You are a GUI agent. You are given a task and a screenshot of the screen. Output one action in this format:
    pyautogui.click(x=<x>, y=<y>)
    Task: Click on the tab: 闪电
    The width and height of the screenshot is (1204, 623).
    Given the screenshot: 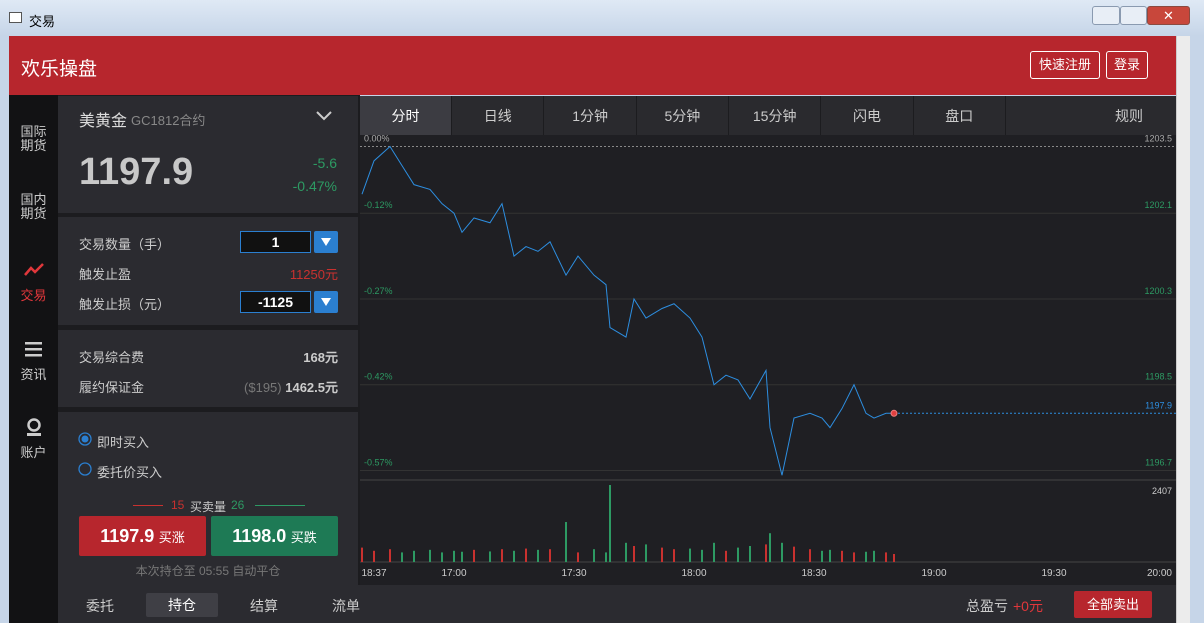 What is the action you would take?
    pyautogui.click(x=868, y=116)
    